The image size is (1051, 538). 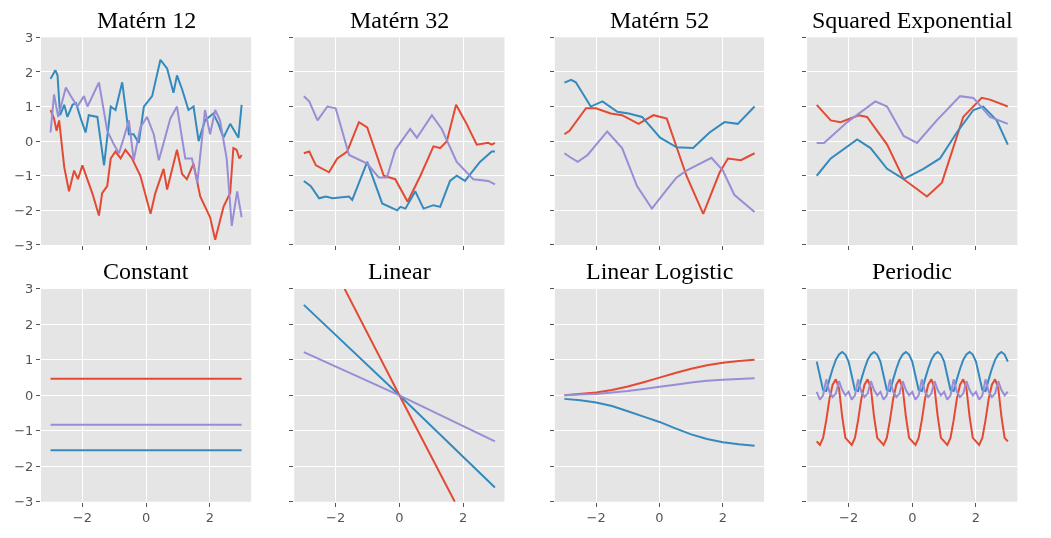 What do you see at coordinates (400, 20) in the screenshot?
I see `chart-title: Matérn 32` at bounding box center [400, 20].